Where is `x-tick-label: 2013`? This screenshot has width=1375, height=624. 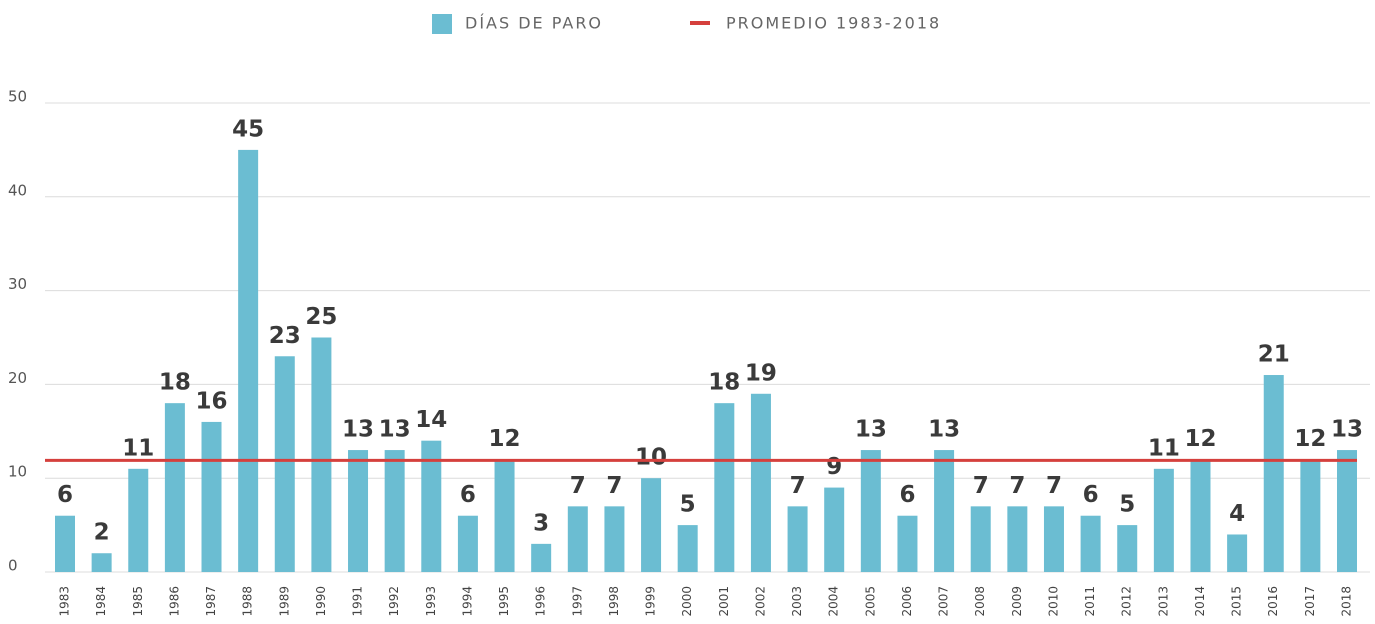 x-tick-label: 2013 is located at coordinates (1163, 601).